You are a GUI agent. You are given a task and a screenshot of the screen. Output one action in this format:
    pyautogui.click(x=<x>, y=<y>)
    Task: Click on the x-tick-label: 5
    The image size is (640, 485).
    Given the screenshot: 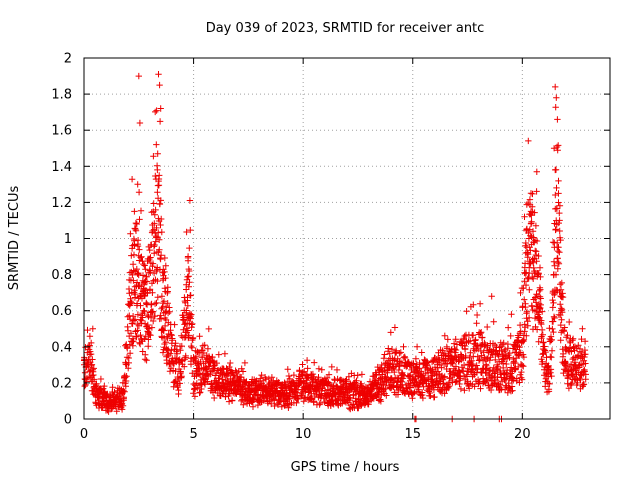 What is the action you would take?
    pyautogui.click(x=193, y=434)
    